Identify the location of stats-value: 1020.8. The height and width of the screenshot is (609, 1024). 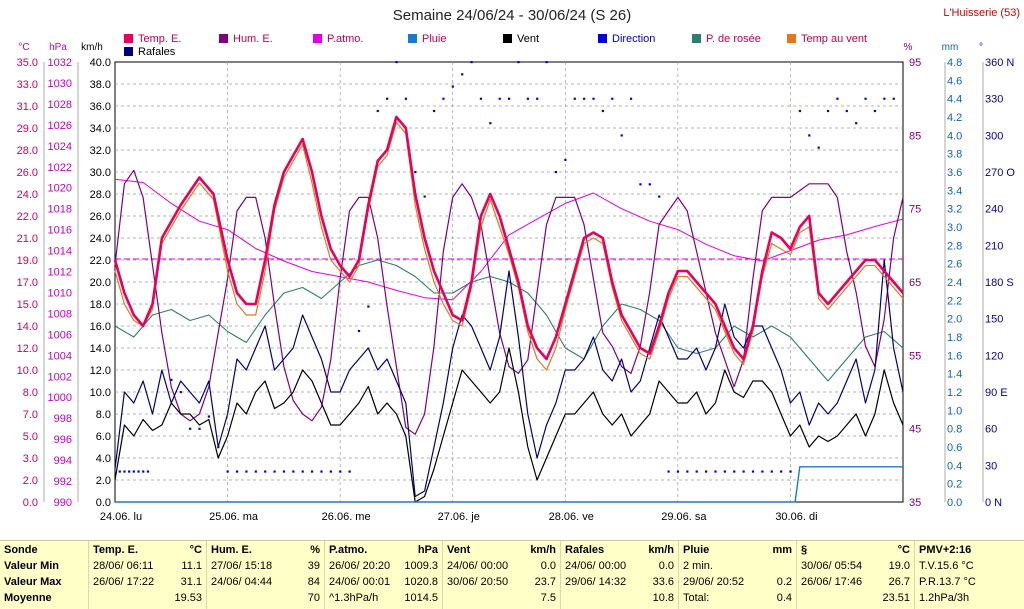
(421, 582).